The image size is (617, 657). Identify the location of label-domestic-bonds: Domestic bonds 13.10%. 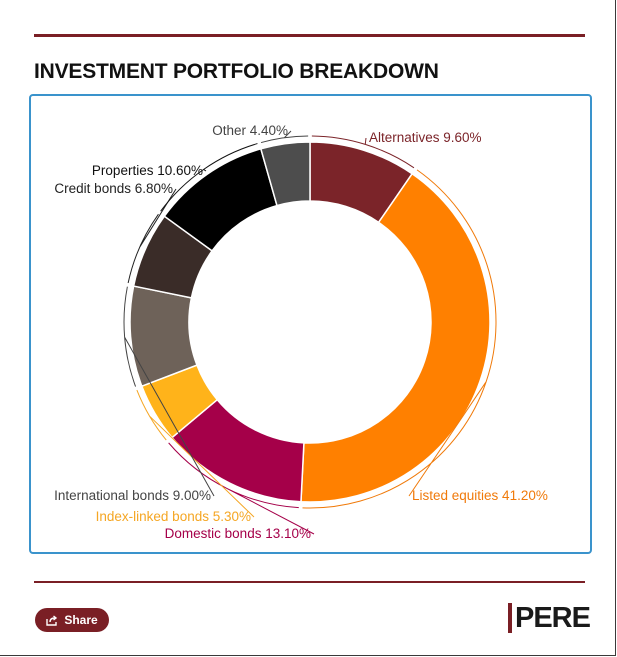
(238, 533).